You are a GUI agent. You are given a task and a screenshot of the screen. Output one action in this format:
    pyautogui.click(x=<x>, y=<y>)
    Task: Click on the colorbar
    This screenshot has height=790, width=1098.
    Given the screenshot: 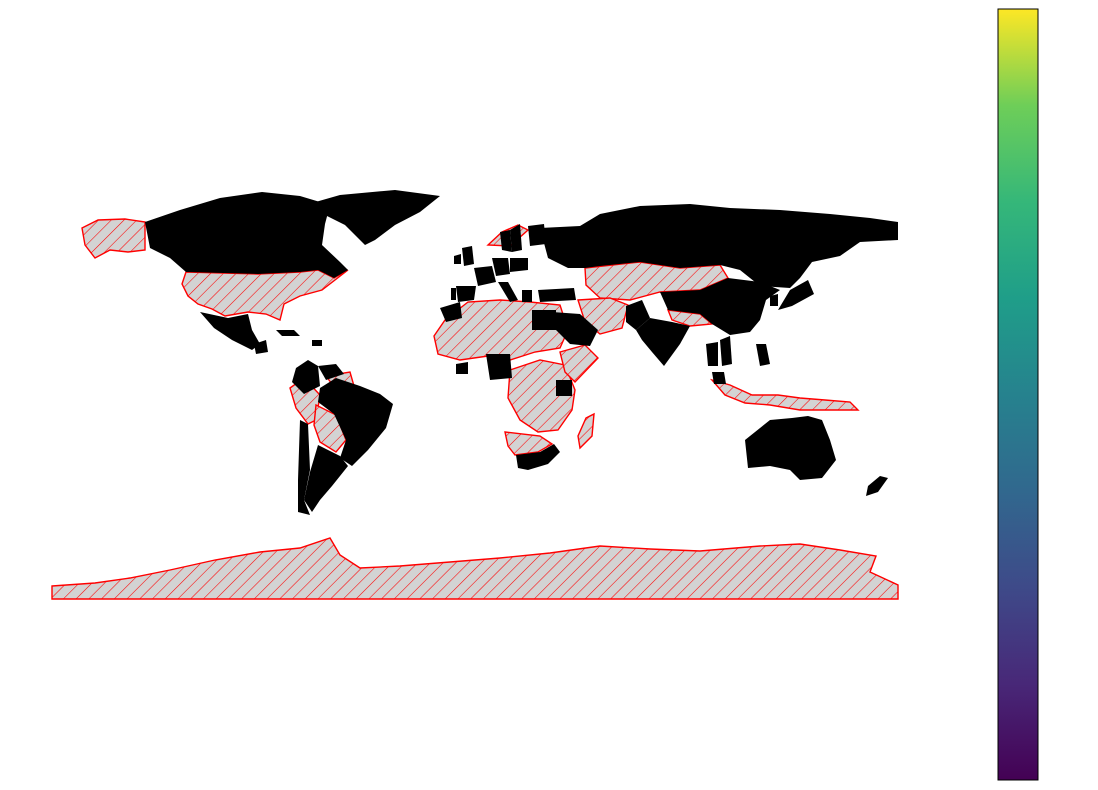 What is the action you would take?
    pyautogui.click(x=1018, y=394)
    